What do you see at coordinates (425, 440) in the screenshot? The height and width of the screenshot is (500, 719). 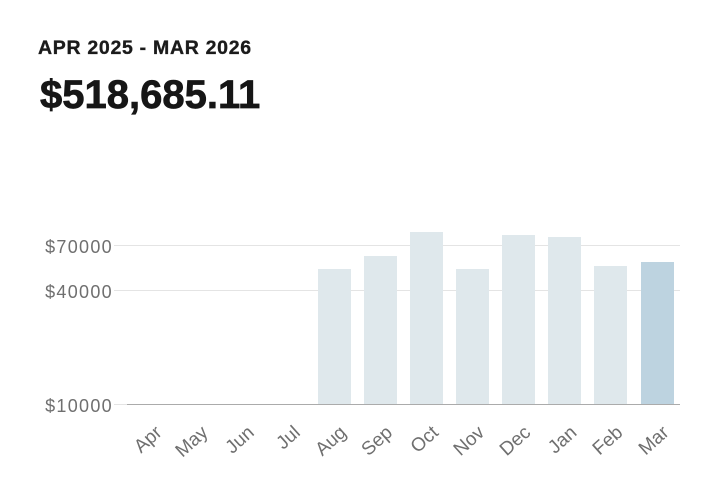 I see `svg-text: Oct` at bounding box center [425, 440].